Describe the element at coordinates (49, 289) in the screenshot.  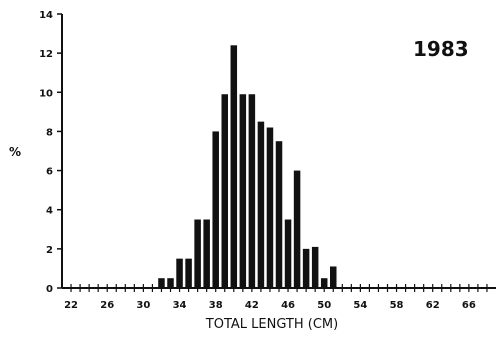
I see `y-tick-label: 0` at that location.